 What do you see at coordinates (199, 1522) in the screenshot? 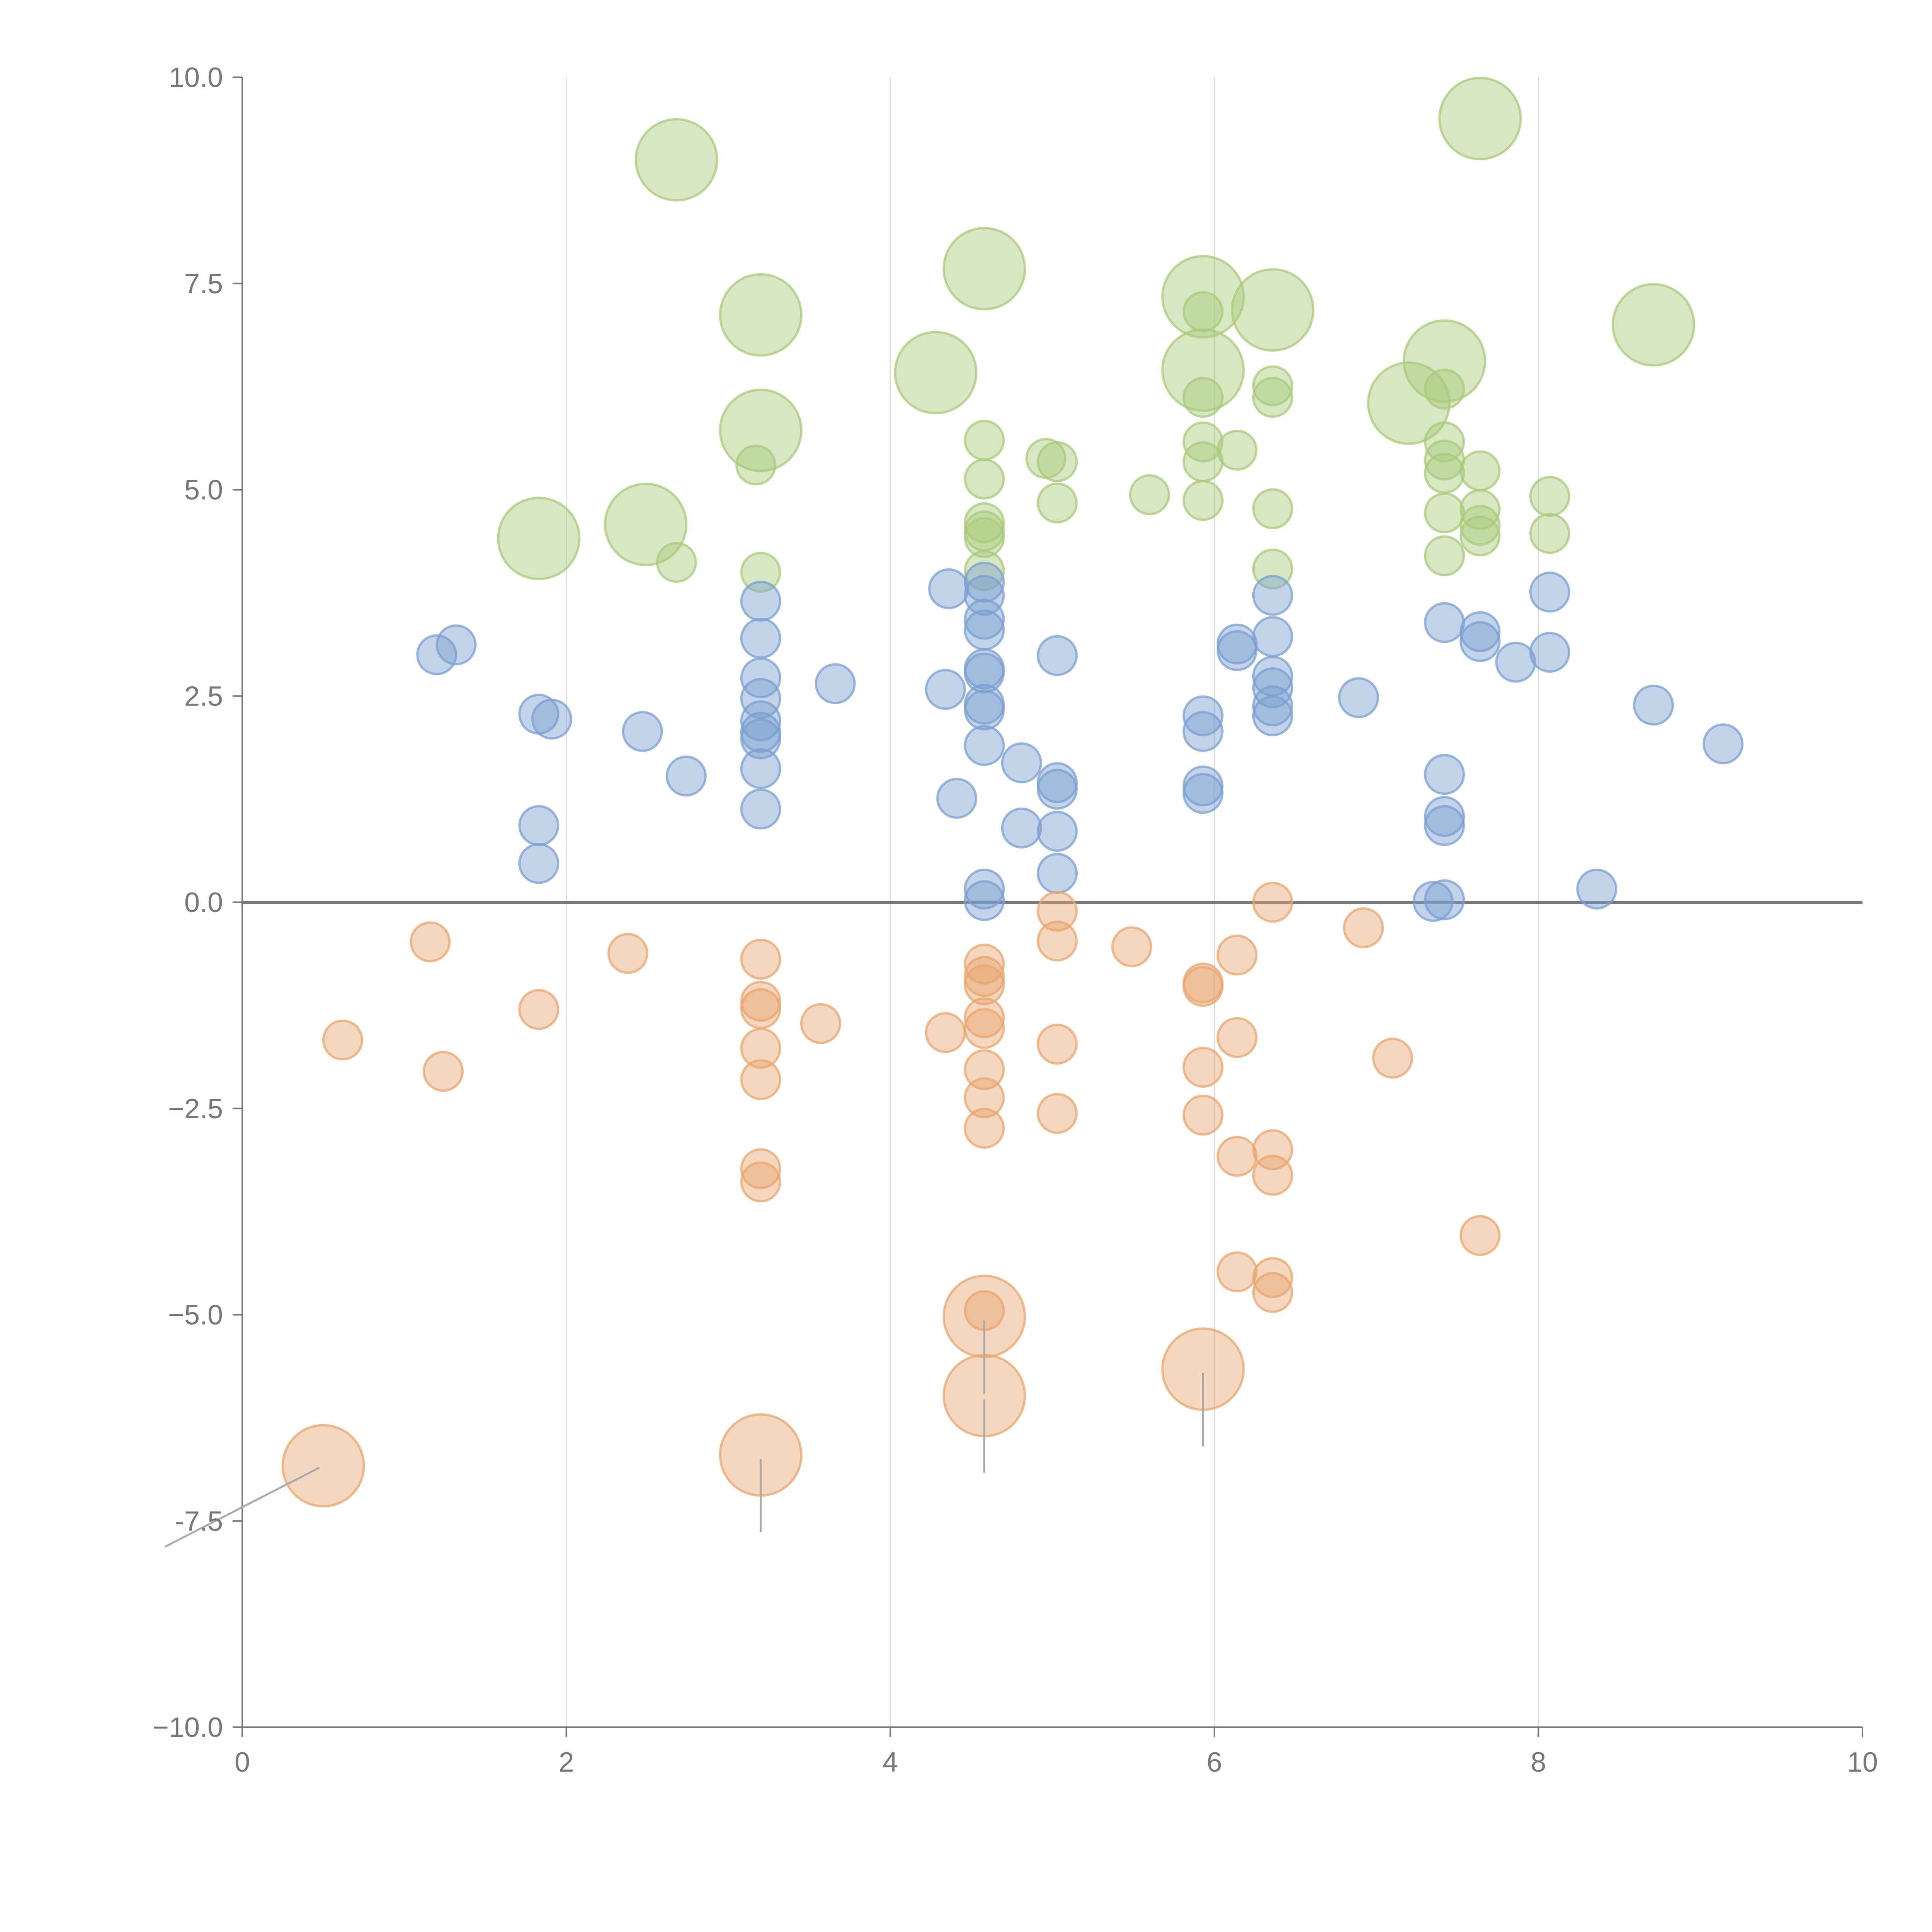
I see `y-tick-label: -7.5` at bounding box center [199, 1522].